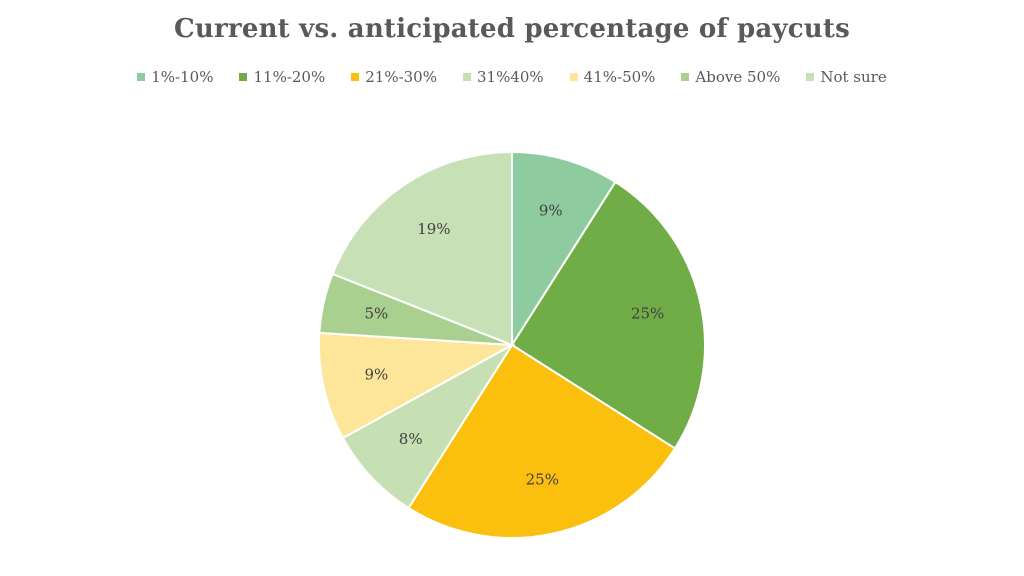 The height and width of the screenshot is (576, 1024). Describe the element at coordinates (376, 374) in the screenshot. I see `data-label-5: 9%` at that location.